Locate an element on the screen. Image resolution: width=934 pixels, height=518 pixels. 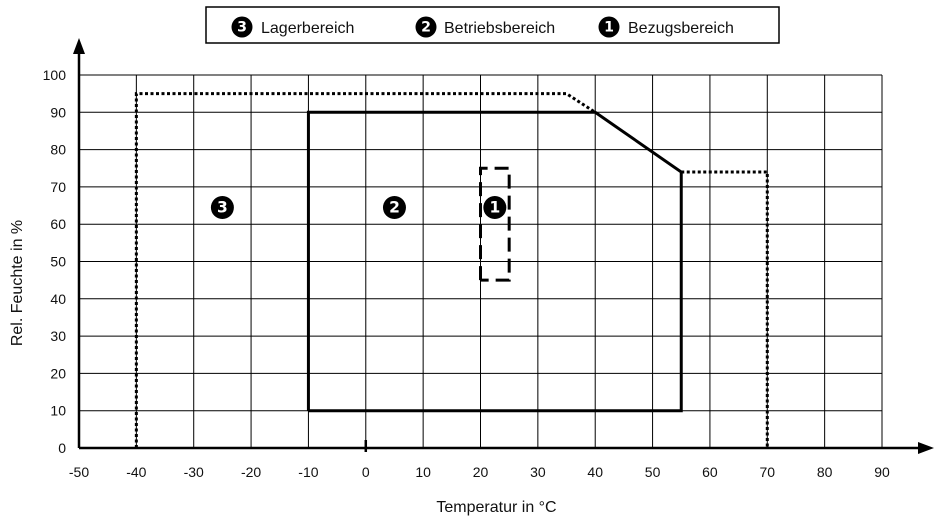
y-tick-label: 10 is located at coordinates (58, 411).